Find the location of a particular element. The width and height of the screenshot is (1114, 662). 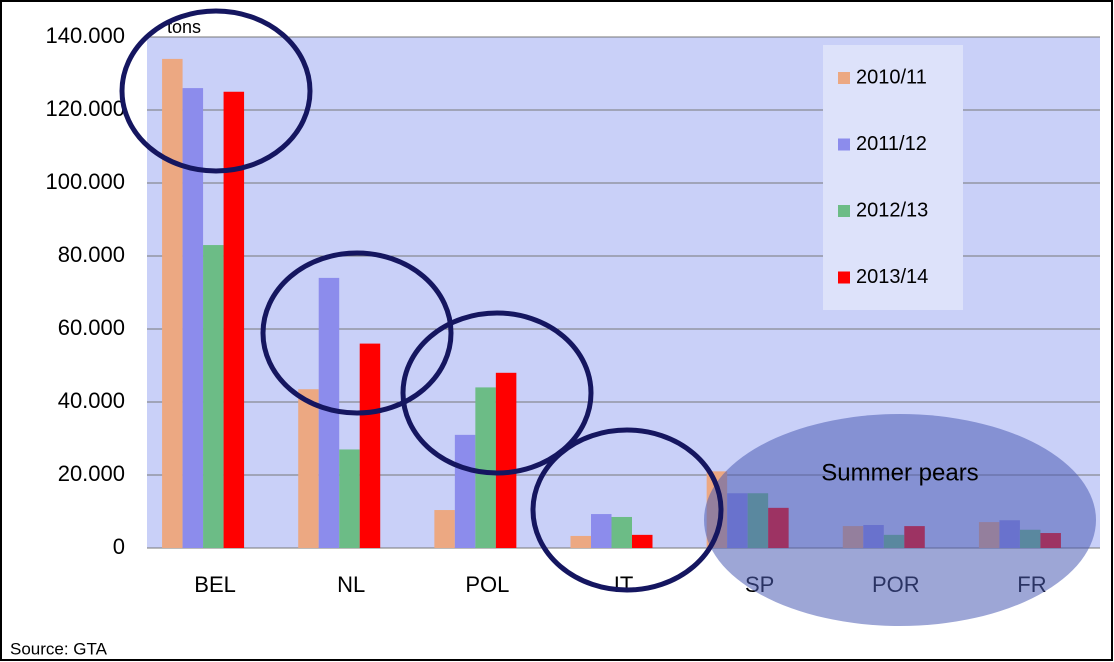

y-tick-label: 60.000 is located at coordinates (91, 327).